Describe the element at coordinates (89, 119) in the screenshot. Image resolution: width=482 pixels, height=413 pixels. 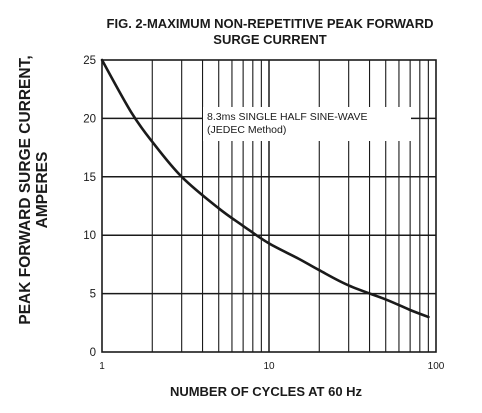
I see `y-tick-label: 20` at that location.